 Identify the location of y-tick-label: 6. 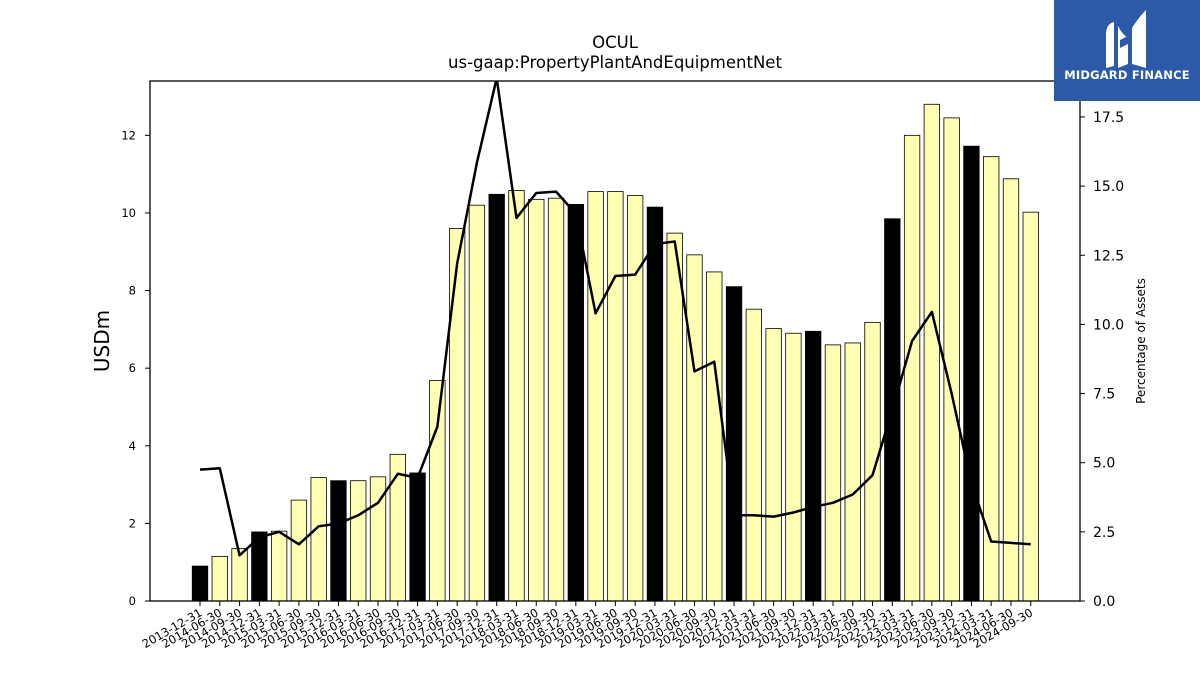
(132, 368).